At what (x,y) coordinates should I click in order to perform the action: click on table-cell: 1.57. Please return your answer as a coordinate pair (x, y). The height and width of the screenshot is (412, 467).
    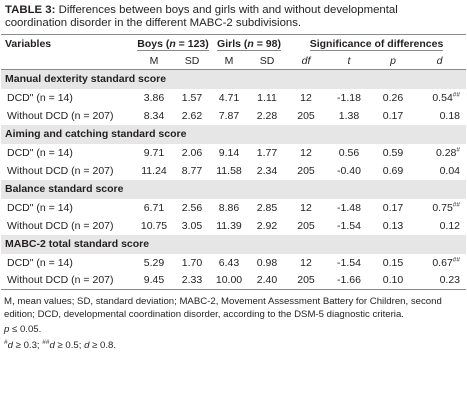
    Looking at the image, I should click on (192, 97).